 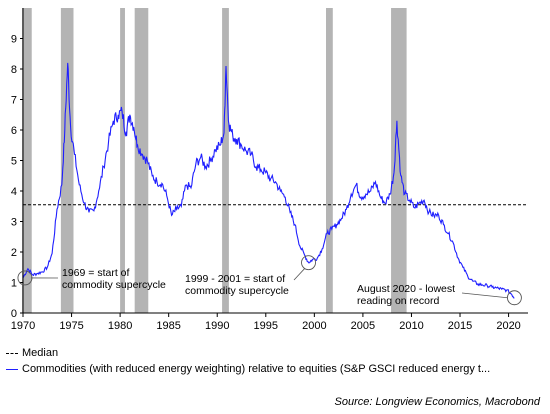 I want to click on source-note: Source: Longview Economics, Macrobond, so click(x=437, y=402).